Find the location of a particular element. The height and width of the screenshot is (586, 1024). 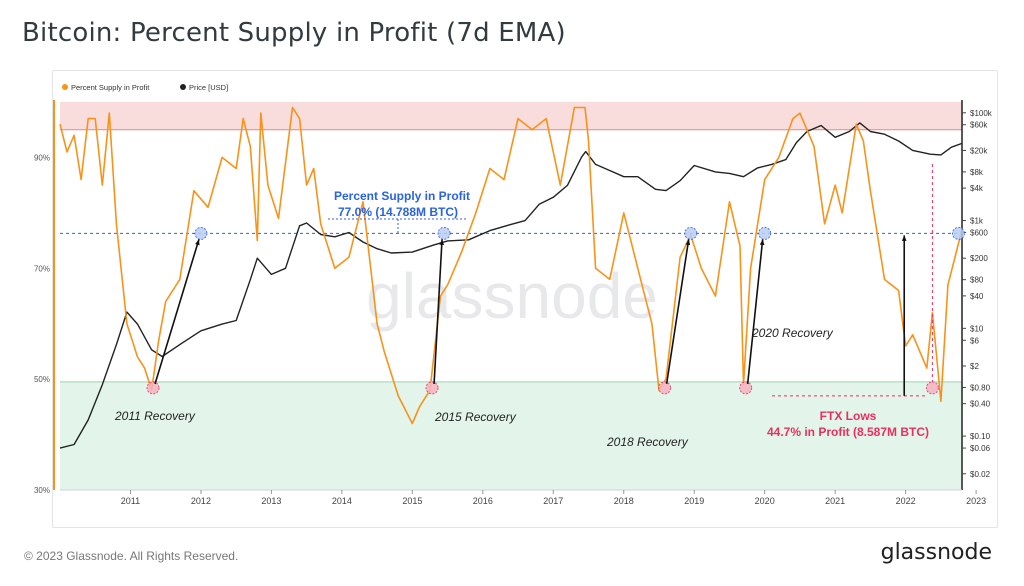

y-right-tick-label: $4k is located at coordinates (977, 188).